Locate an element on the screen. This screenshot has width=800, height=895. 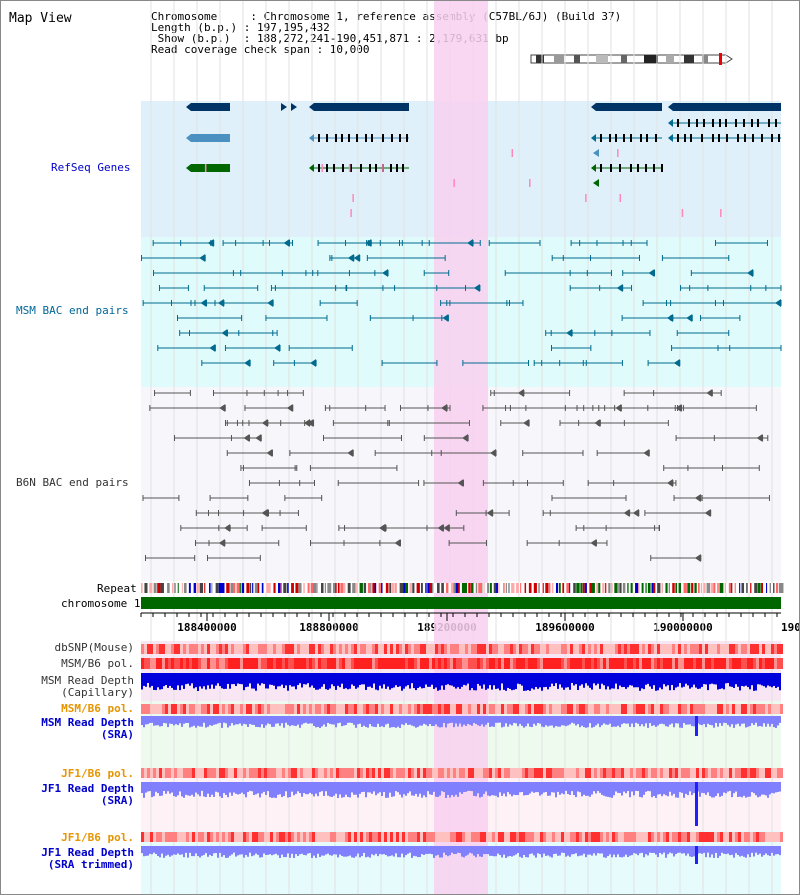
track-label-refseq-genes: RefSeq Genes is located at coordinates (91, 167).